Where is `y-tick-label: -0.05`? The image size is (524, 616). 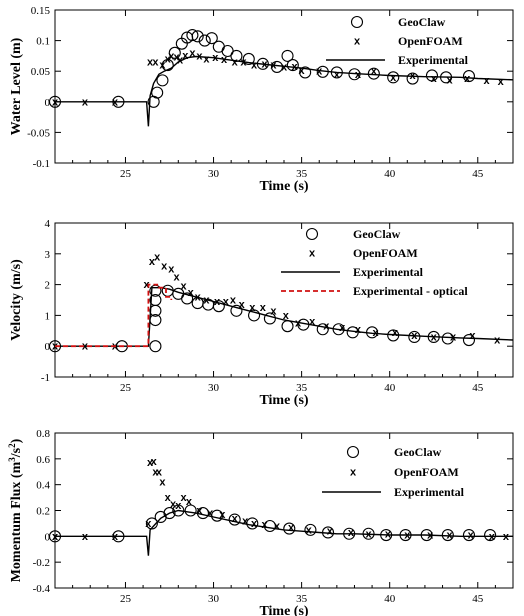 y-tick-label: -0.05 is located at coordinates (38, 133).